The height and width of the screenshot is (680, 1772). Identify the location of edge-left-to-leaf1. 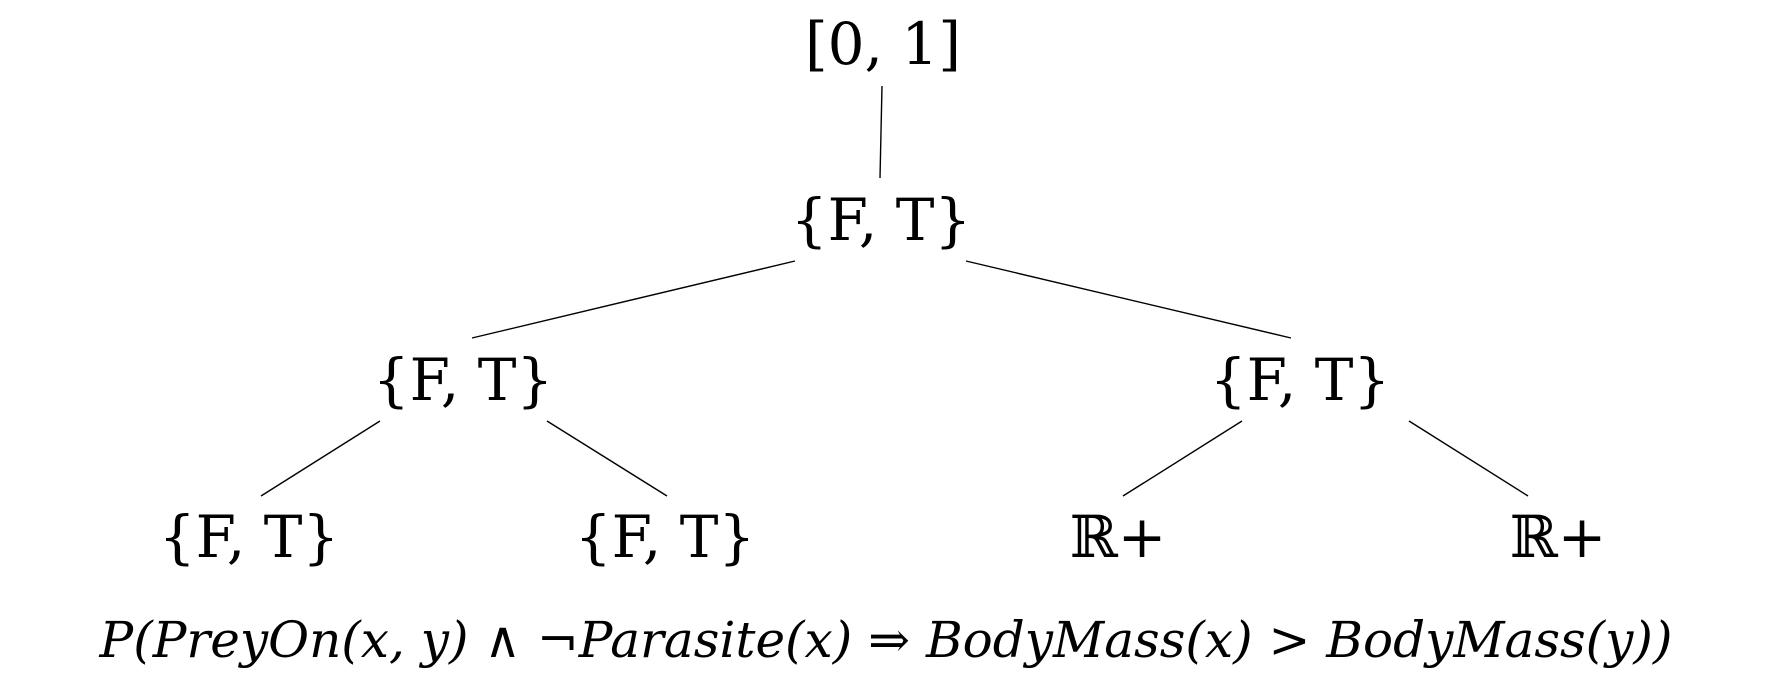
(320, 458).